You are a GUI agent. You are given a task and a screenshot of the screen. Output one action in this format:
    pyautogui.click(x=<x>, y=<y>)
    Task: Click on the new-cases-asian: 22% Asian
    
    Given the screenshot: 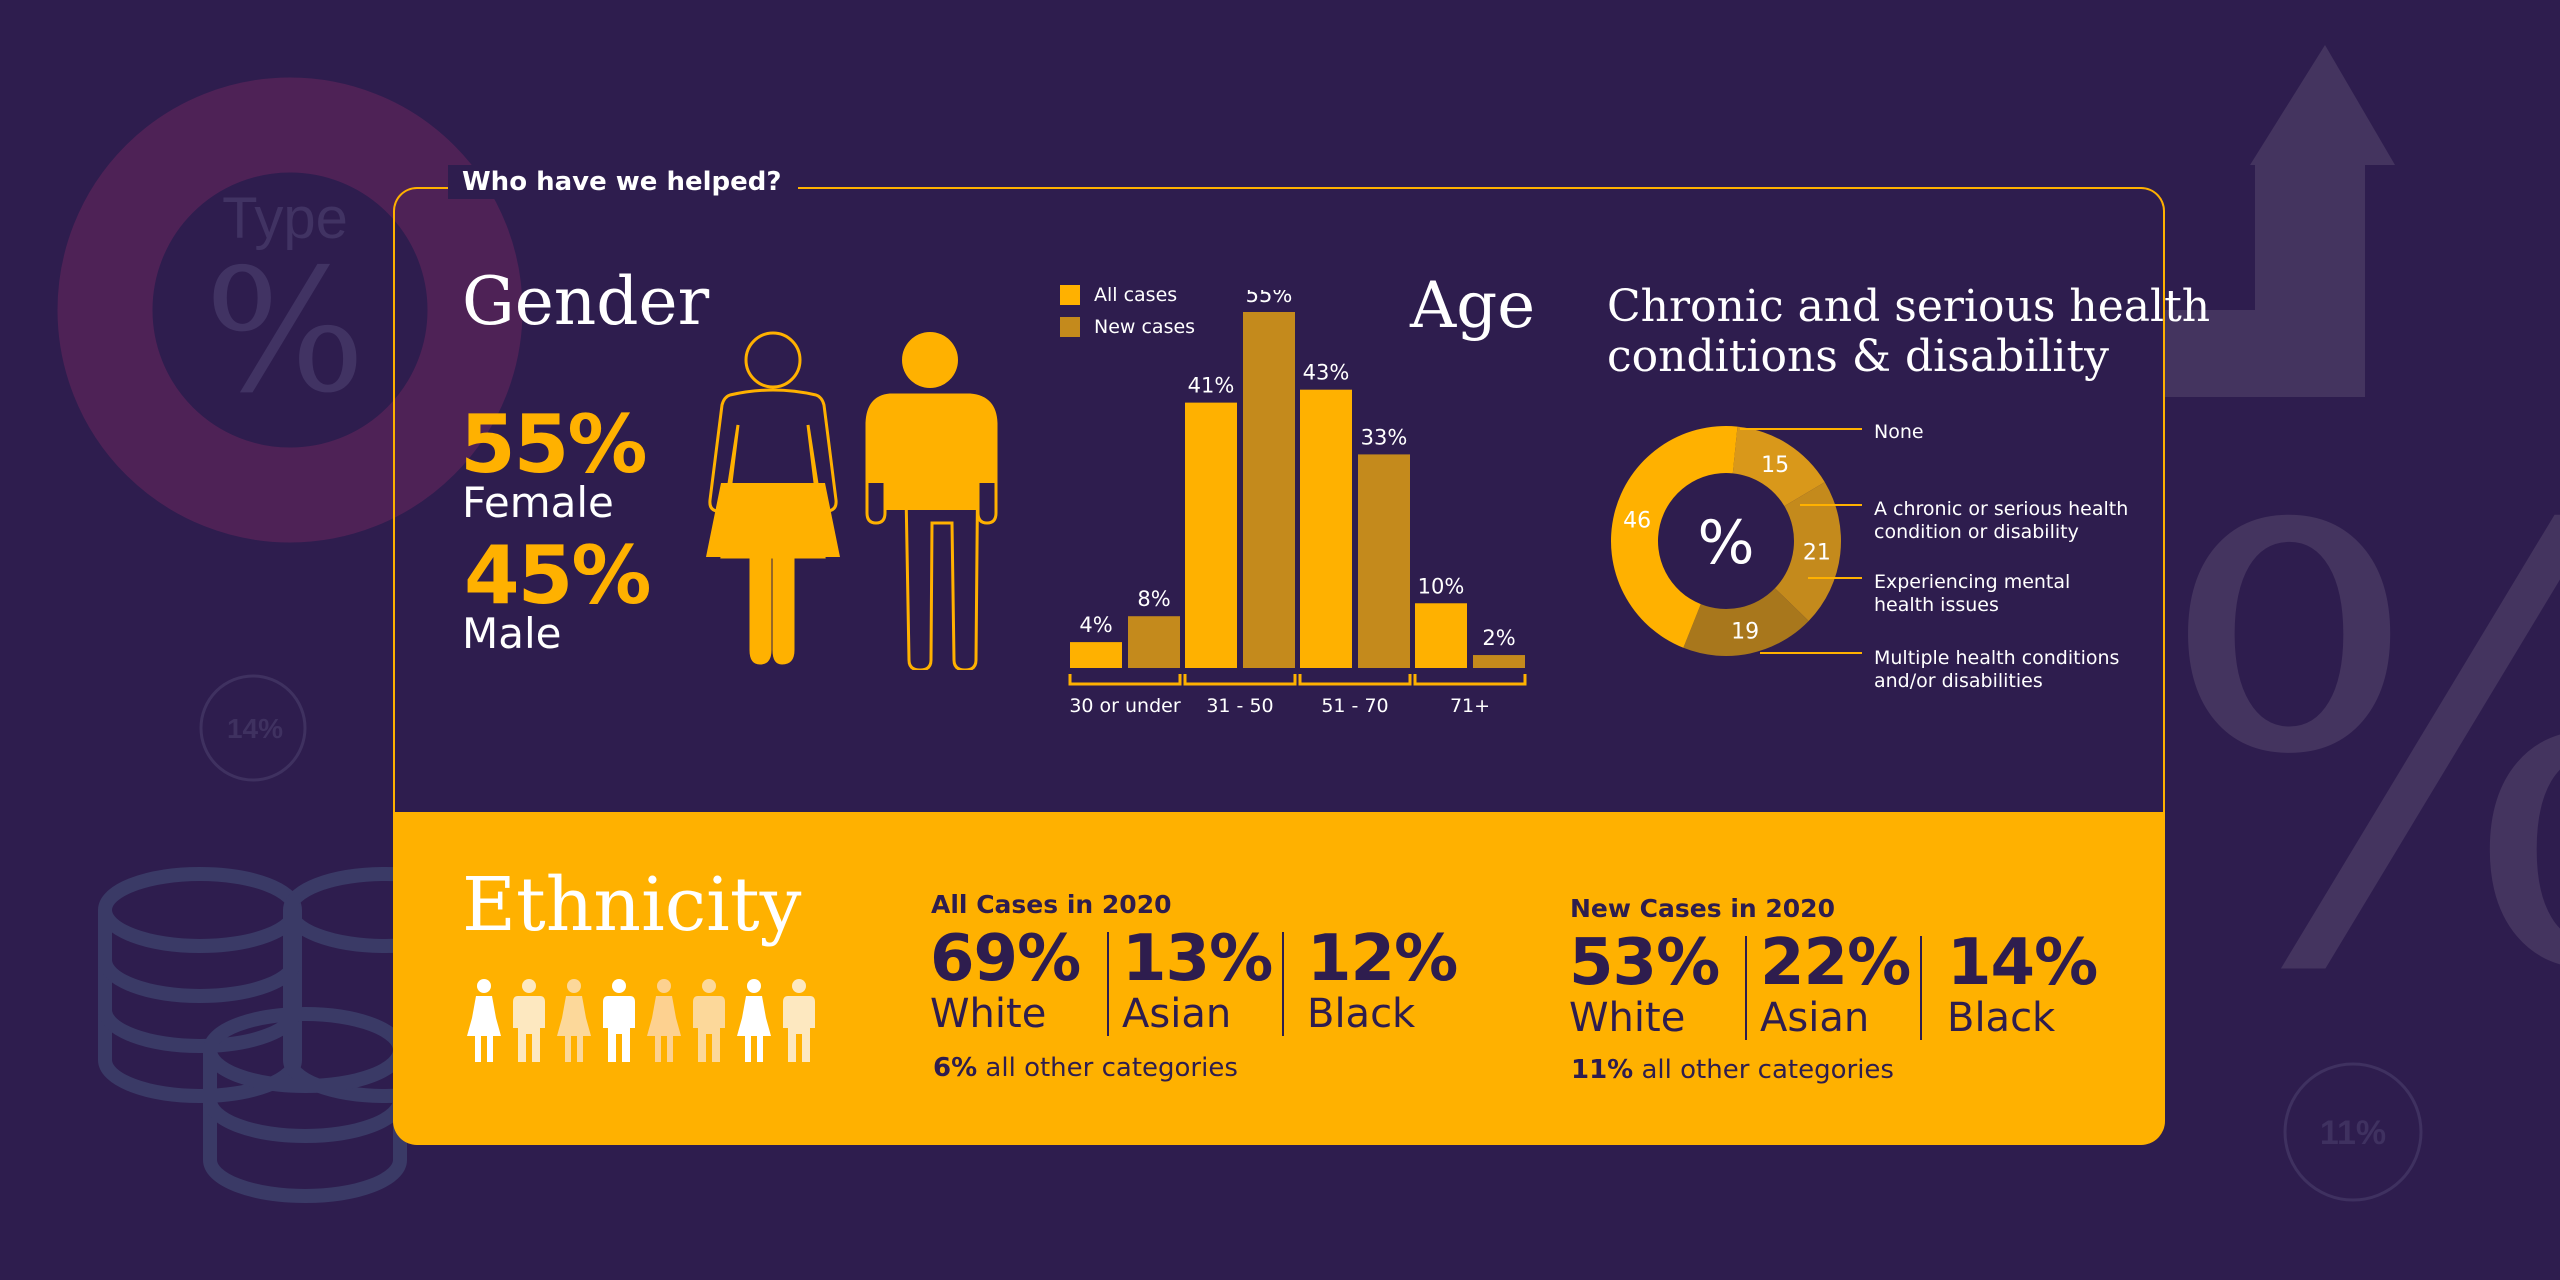 What is the action you would take?
    pyautogui.click(x=1835, y=983)
    